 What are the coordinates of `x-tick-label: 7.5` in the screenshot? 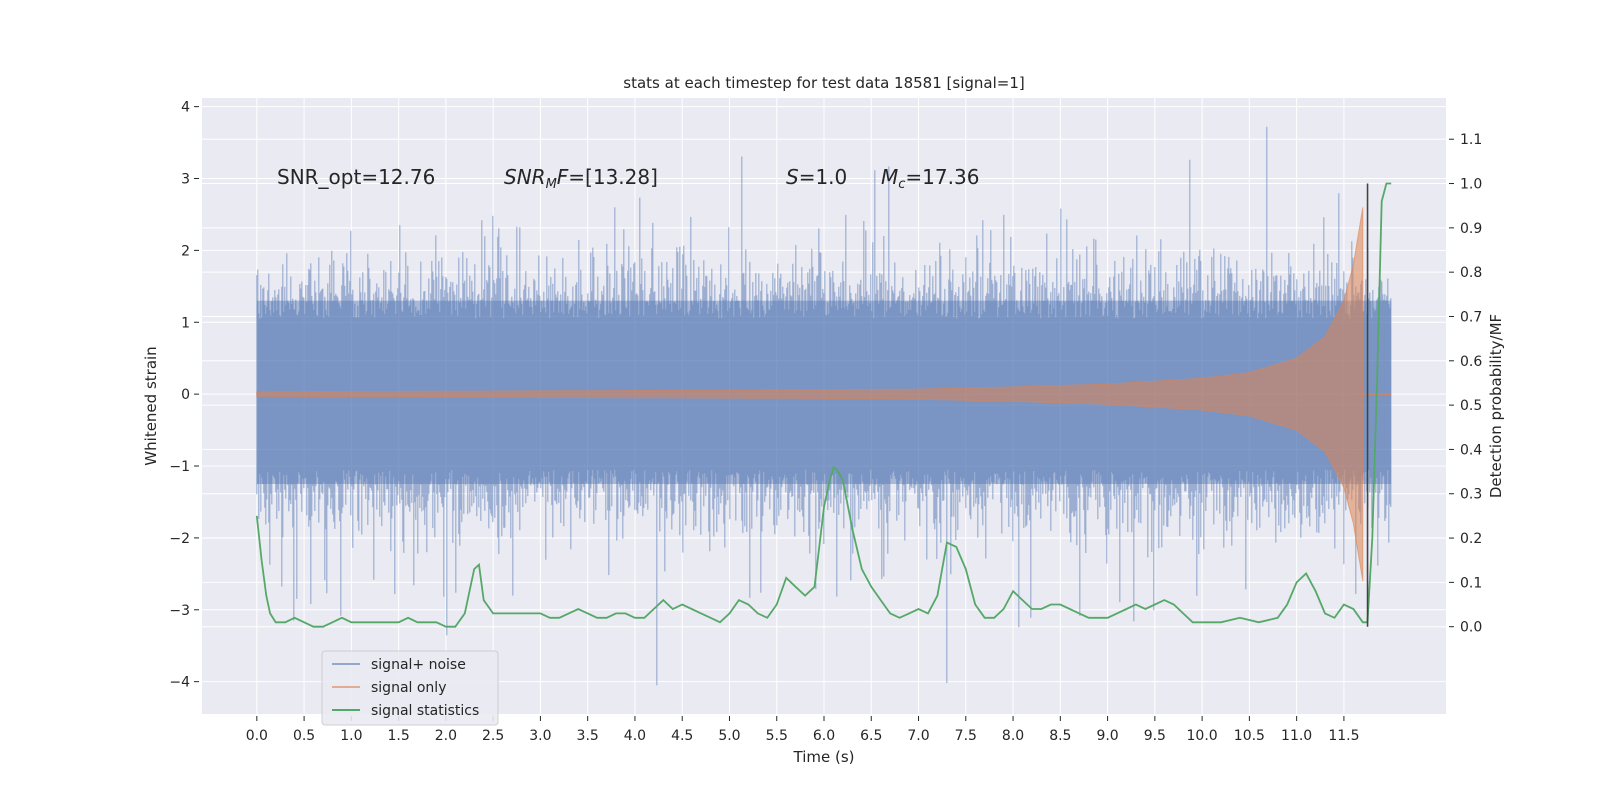 It's located at (966, 736).